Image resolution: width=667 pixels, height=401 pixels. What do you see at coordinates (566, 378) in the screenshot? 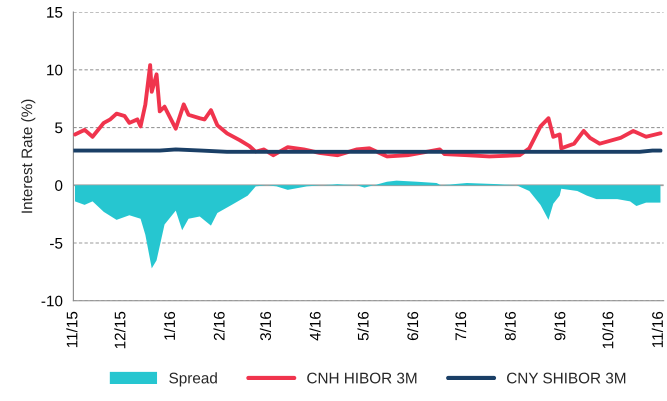
I see `legend-label: CNY SHIBOR 3M` at bounding box center [566, 378].